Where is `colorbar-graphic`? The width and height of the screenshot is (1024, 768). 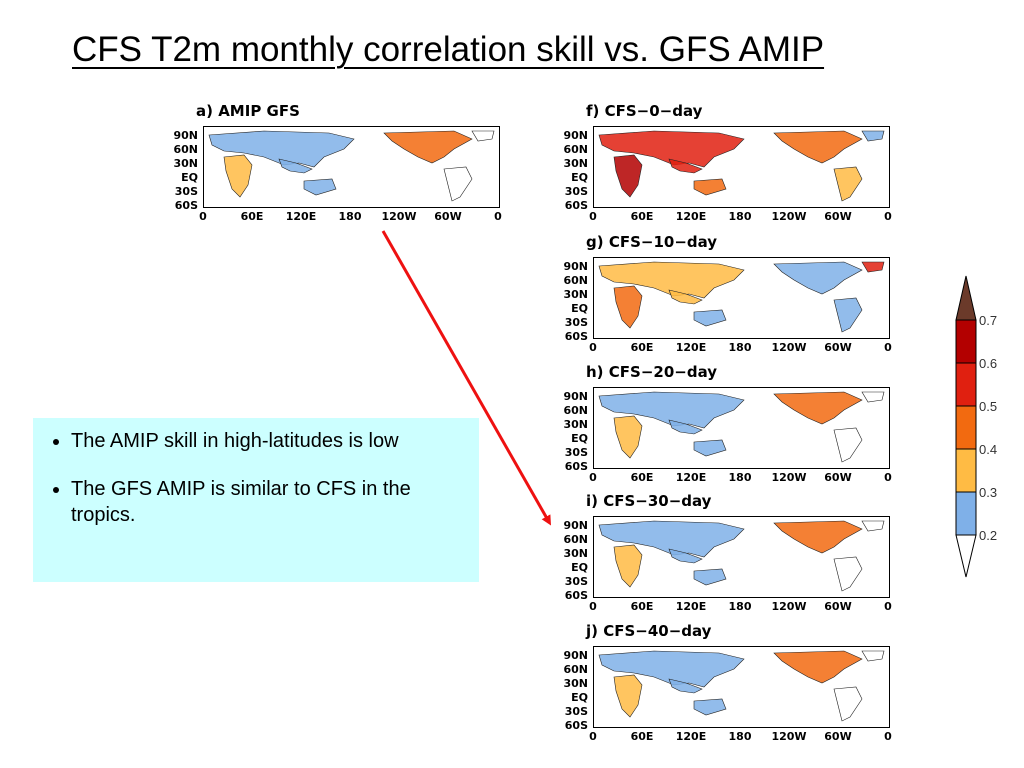
colorbar-graphic is located at coordinates (966, 426).